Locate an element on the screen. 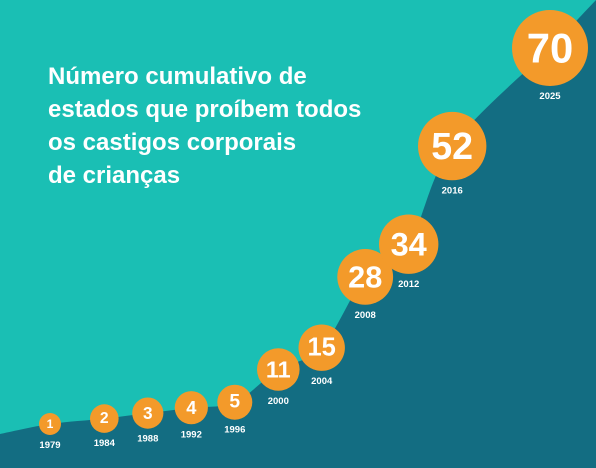 Image resolution: width=596 pixels, height=468 pixels. year-tick-label: 2025 is located at coordinates (550, 96).